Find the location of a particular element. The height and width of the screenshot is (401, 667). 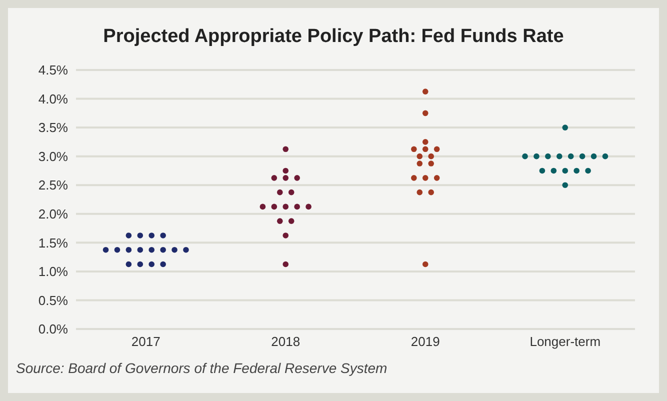

x-tick-label: 2019 is located at coordinates (425, 342).